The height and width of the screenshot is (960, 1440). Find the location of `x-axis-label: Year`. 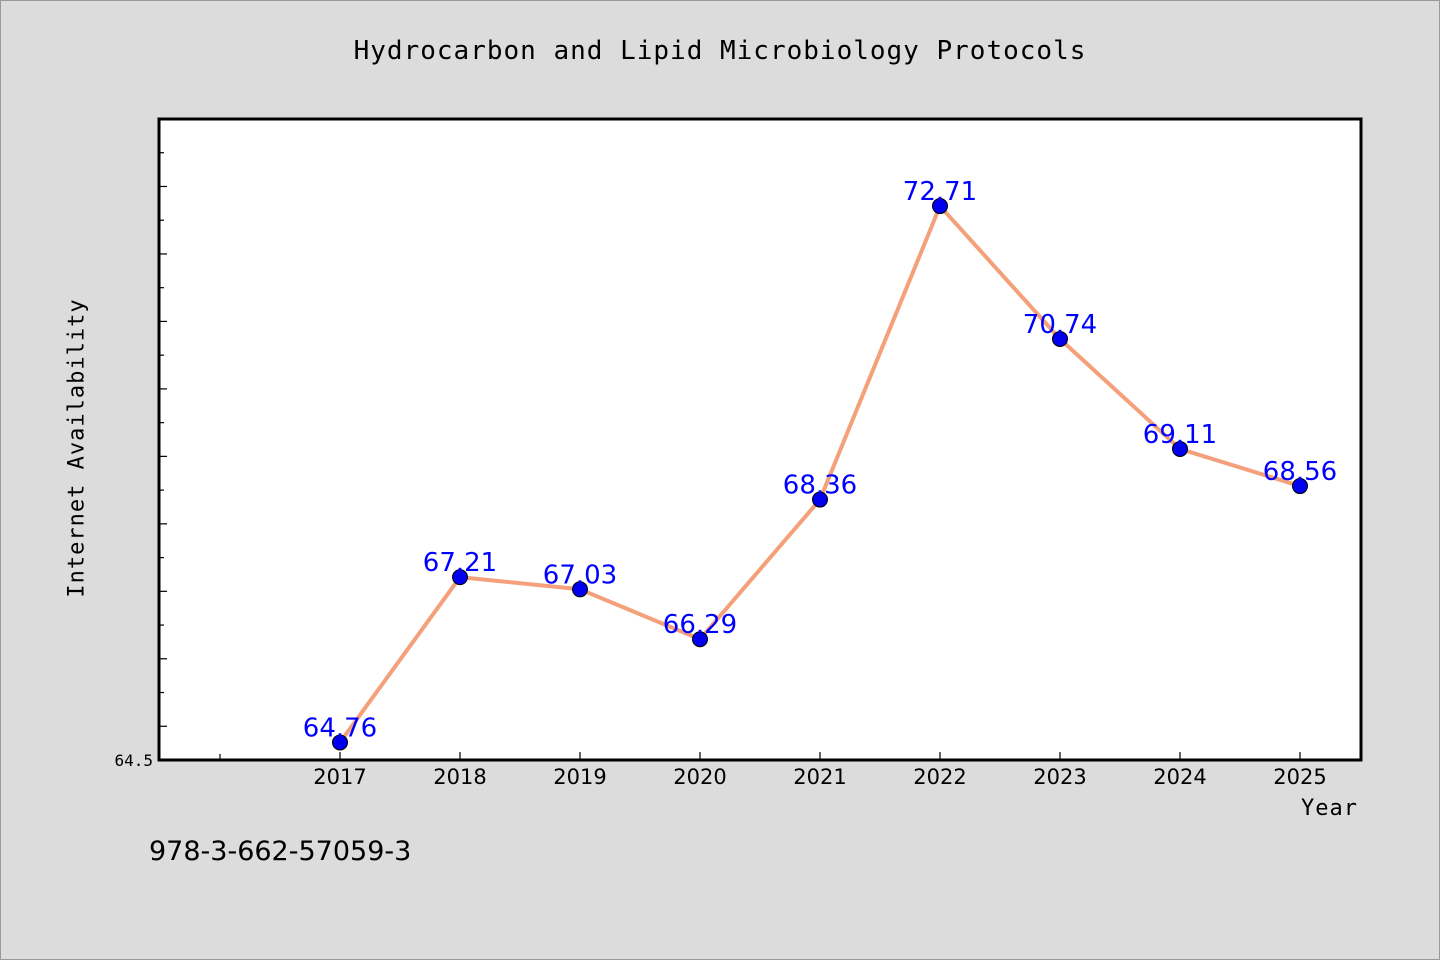

x-axis-label: Year is located at coordinates (1329, 808).